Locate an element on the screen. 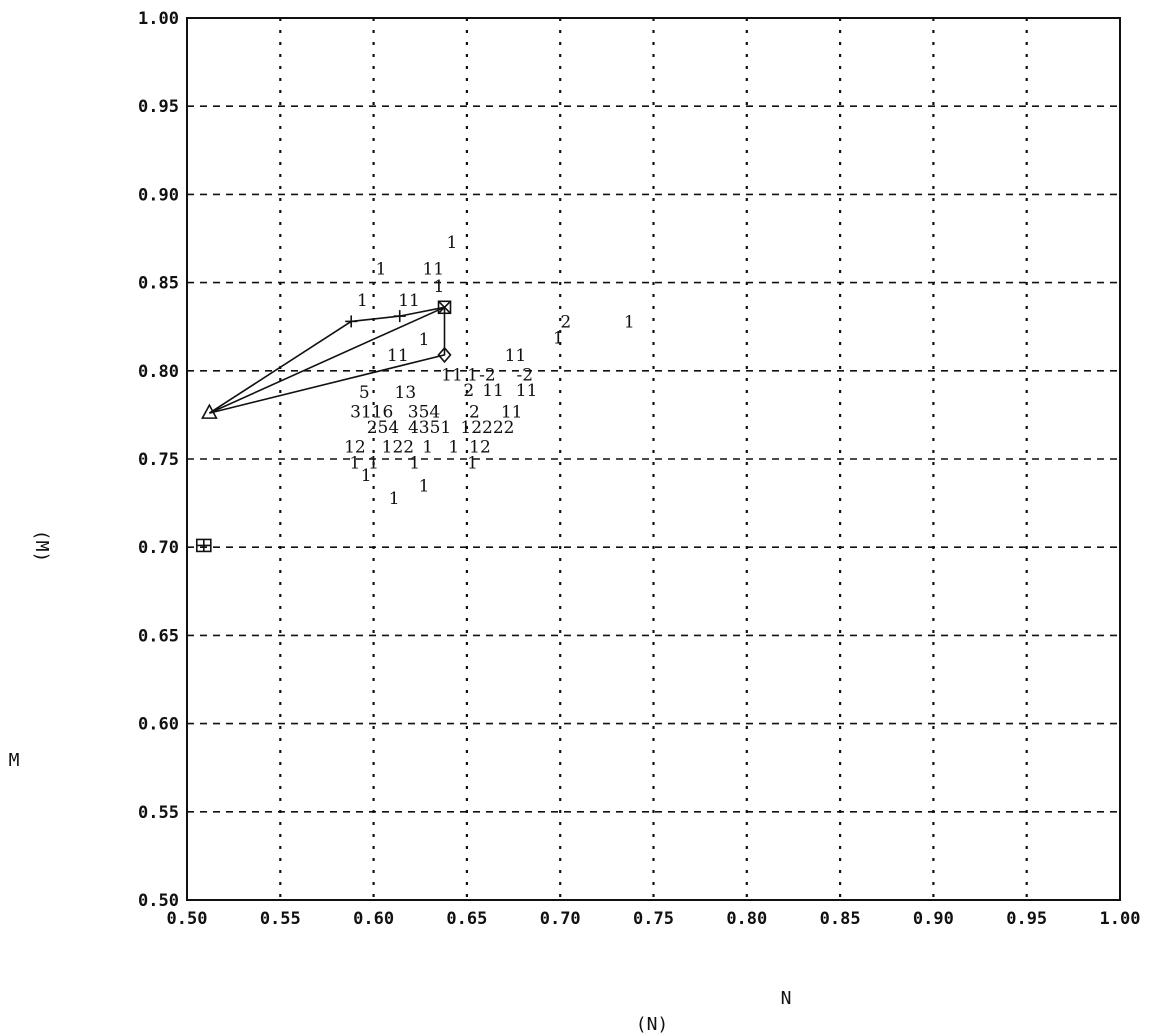 Image resolution: width=1150 pixels, height=1036 pixels. data-point: 5 is located at coordinates (364, 393).